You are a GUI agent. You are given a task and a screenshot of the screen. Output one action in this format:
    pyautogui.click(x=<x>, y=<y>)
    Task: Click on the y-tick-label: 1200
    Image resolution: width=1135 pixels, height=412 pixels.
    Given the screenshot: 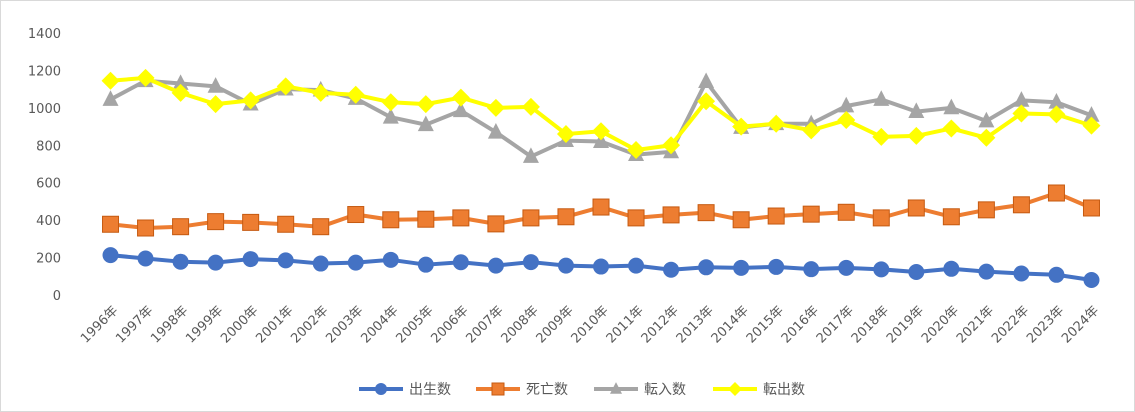 What is the action you would take?
    pyautogui.click(x=44, y=71)
    